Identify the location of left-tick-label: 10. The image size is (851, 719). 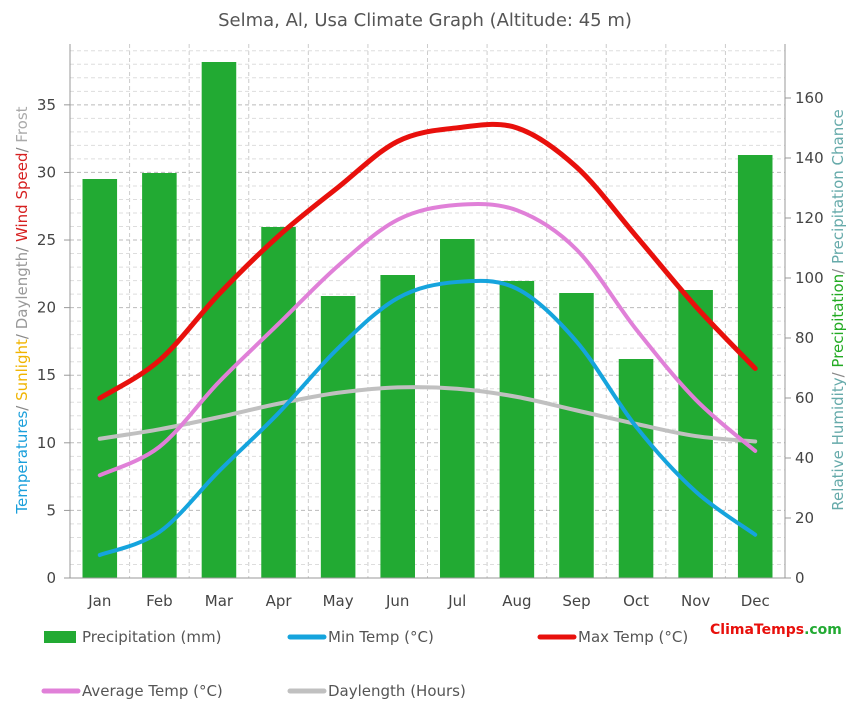
(46, 443).